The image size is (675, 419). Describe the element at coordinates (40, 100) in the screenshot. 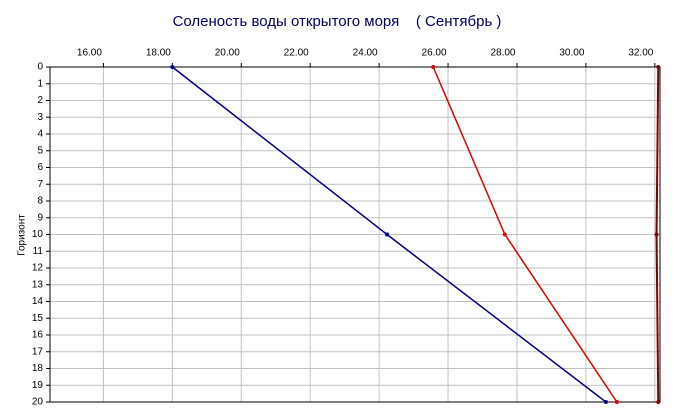

I see `y-tick-label: 2` at that location.